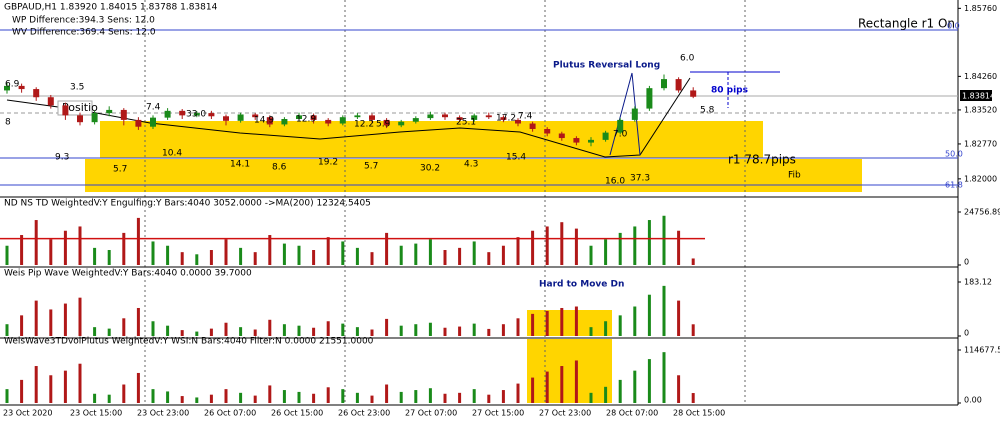  Describe the element at coordinates (954, 154) in the screenshot. I see `fib-level: 50.0` at that location.